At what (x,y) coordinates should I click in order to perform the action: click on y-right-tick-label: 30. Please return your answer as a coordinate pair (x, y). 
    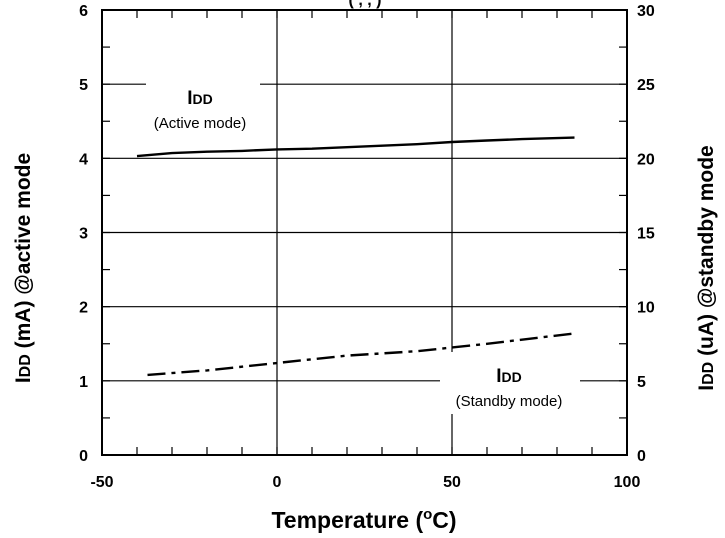
    Looking at the image, I should click on (646, 11).